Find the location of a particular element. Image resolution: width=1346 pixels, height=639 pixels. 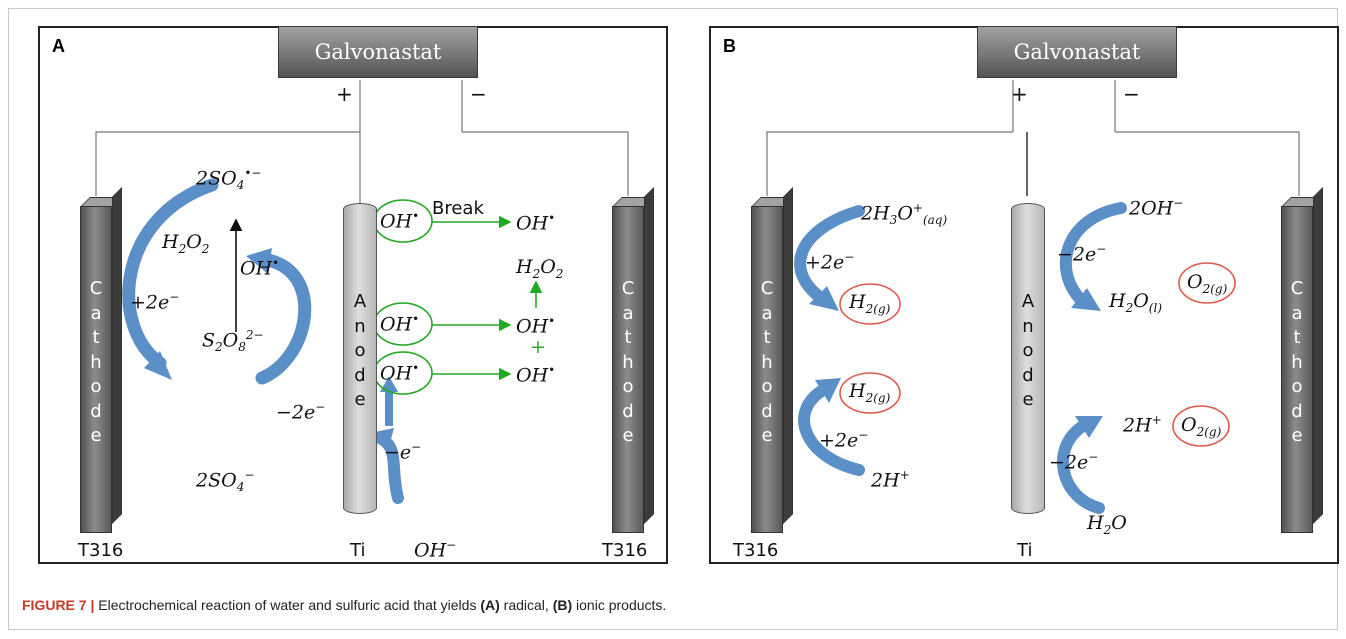

species-h2o: H2O is located at coordinates (1107, 524).